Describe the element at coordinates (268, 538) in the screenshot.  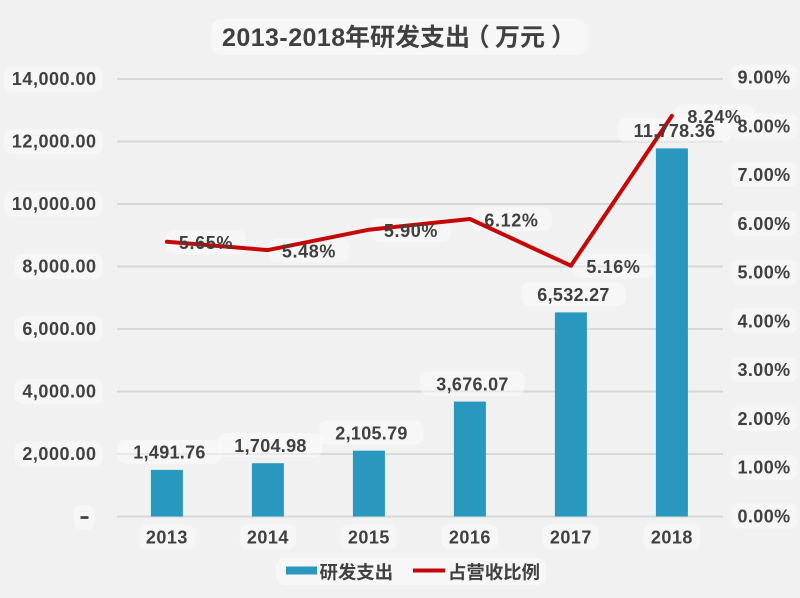
I see `svg-text: 2014` at that location.